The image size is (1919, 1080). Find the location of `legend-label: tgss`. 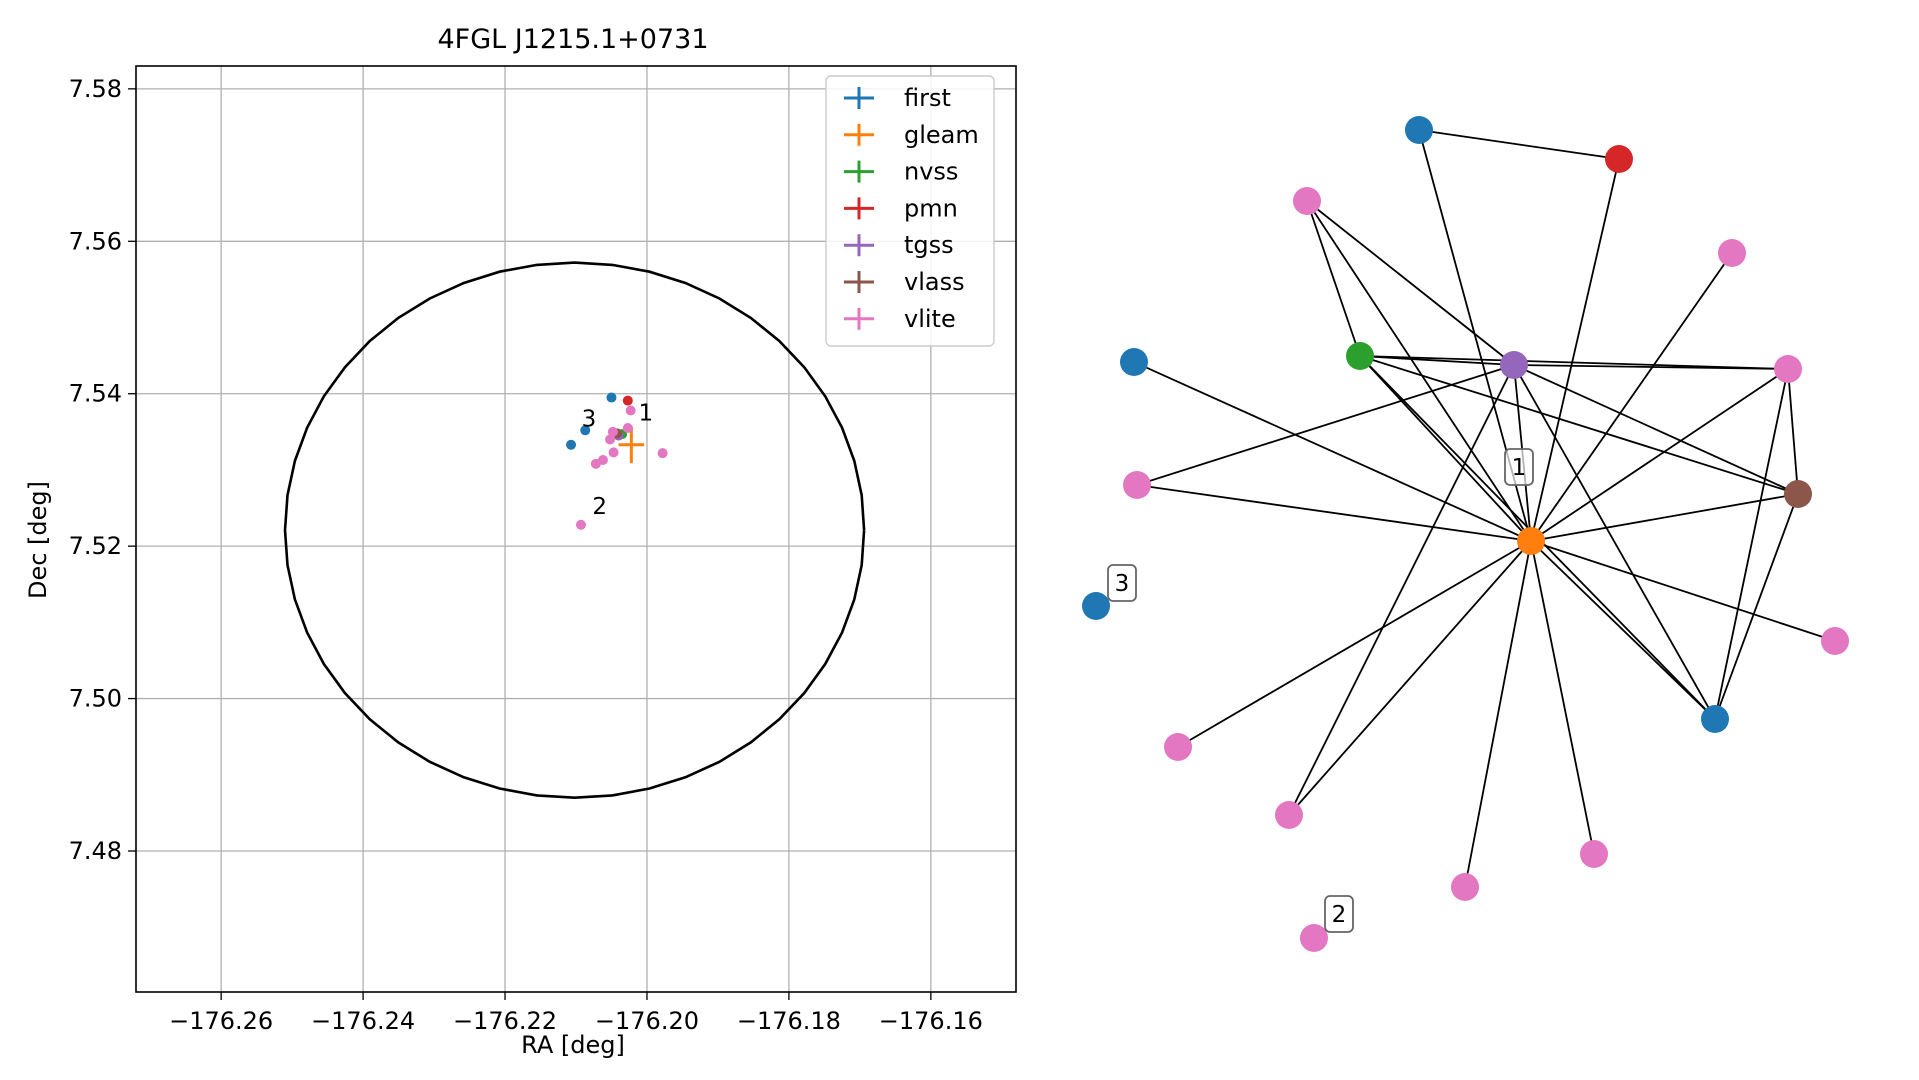

legend-label: tgss is located at coordinates (929, 245).